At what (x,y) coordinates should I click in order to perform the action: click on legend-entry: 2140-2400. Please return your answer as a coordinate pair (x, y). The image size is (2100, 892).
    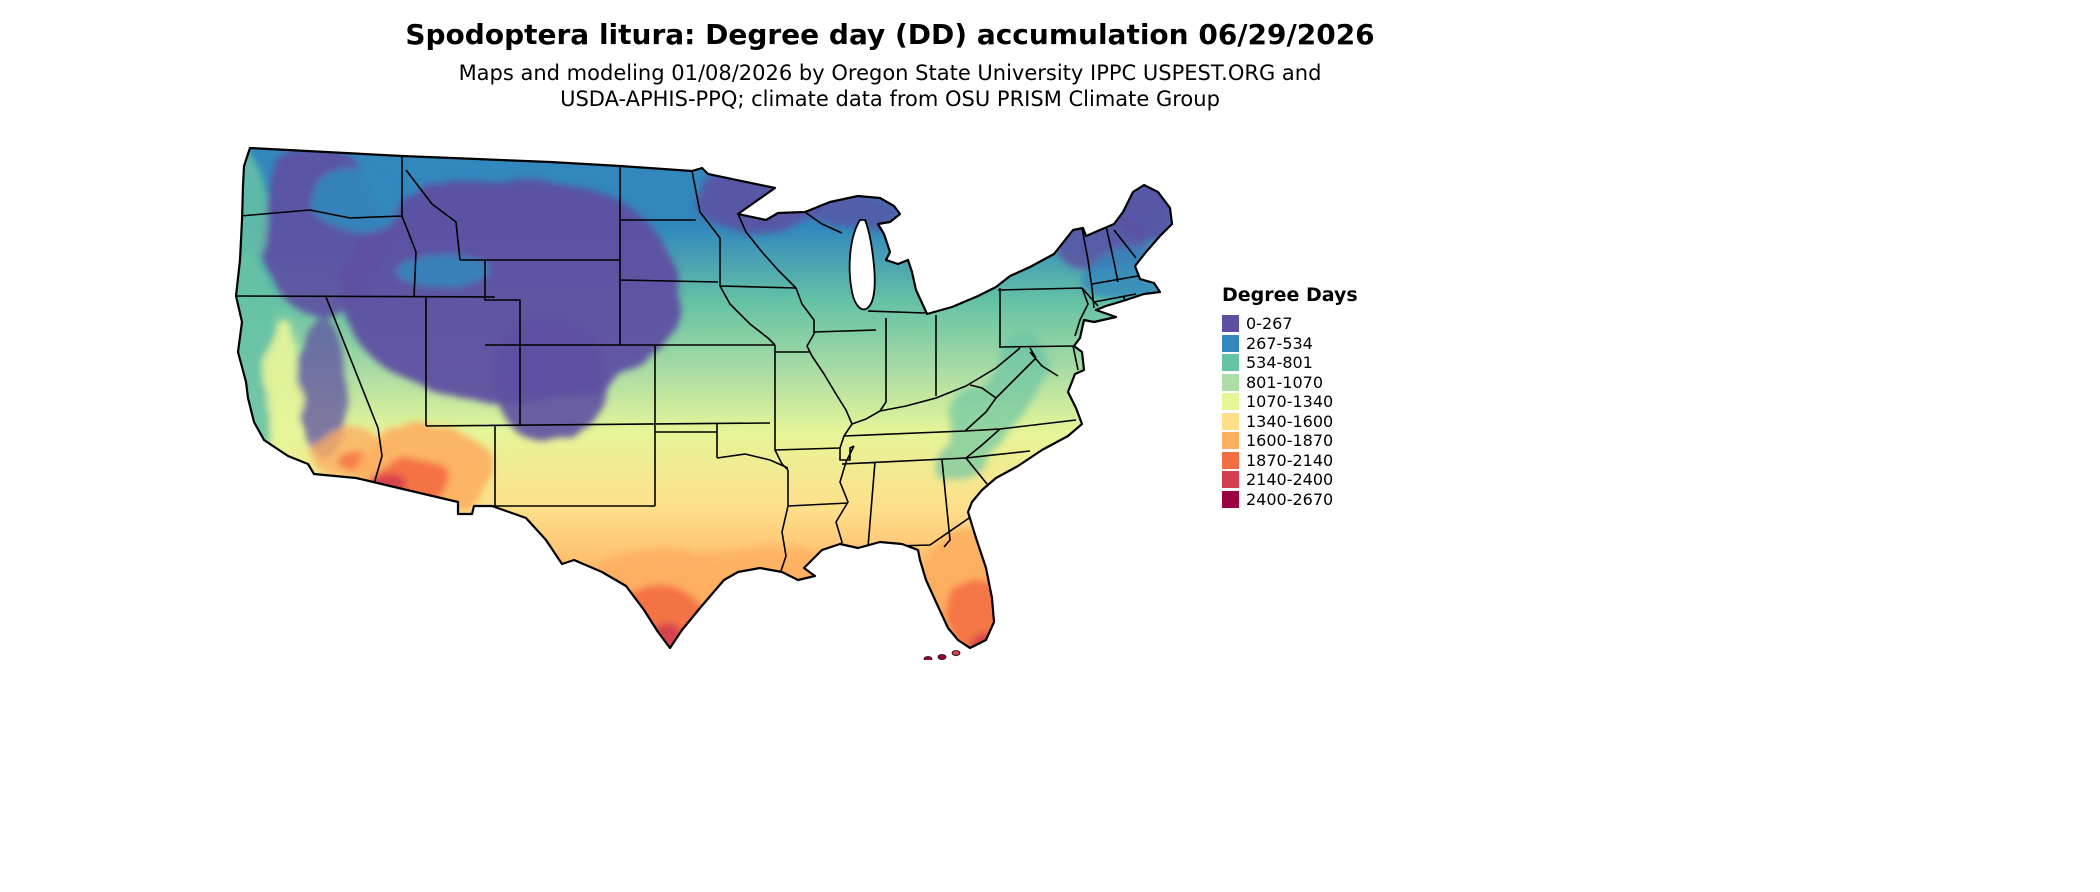
    Looking at the image, I should click on (1307, 479).